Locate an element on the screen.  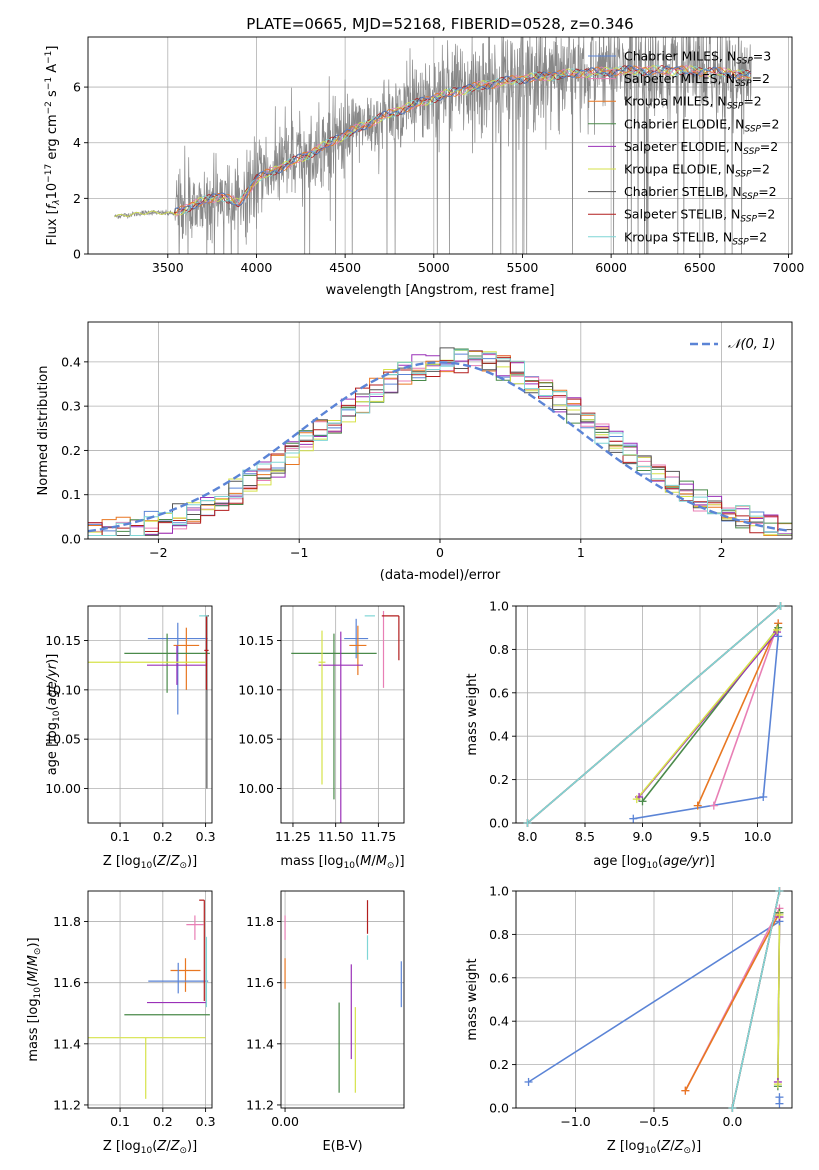
age_vs_mass-frame is located at coordinates (342, 714).